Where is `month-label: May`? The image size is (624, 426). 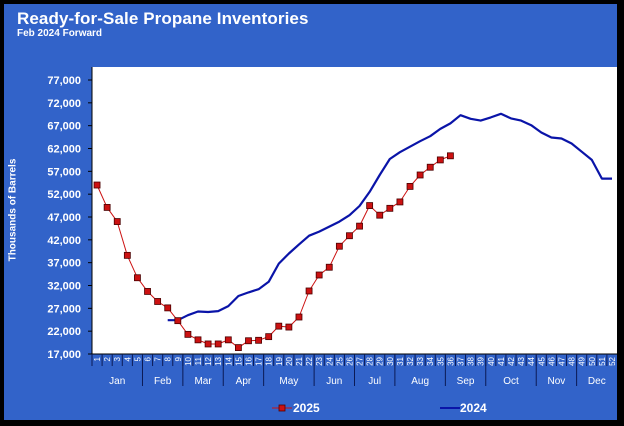 month-label: May is located at coordinates (288, 381).